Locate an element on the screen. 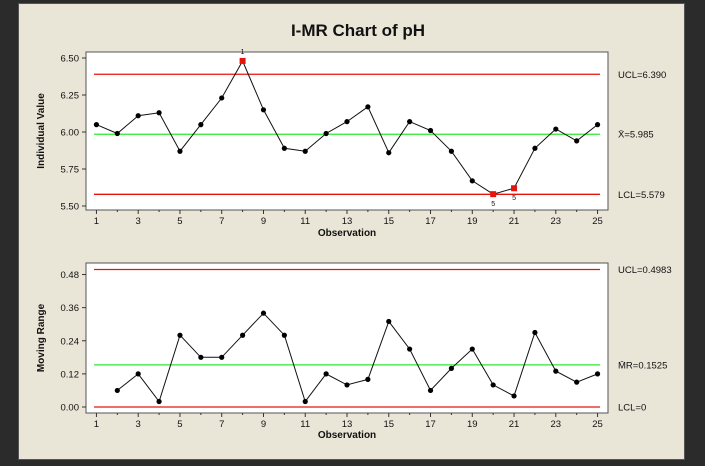  y-tick-label: 6.50 is located at coordinates (70, 59).